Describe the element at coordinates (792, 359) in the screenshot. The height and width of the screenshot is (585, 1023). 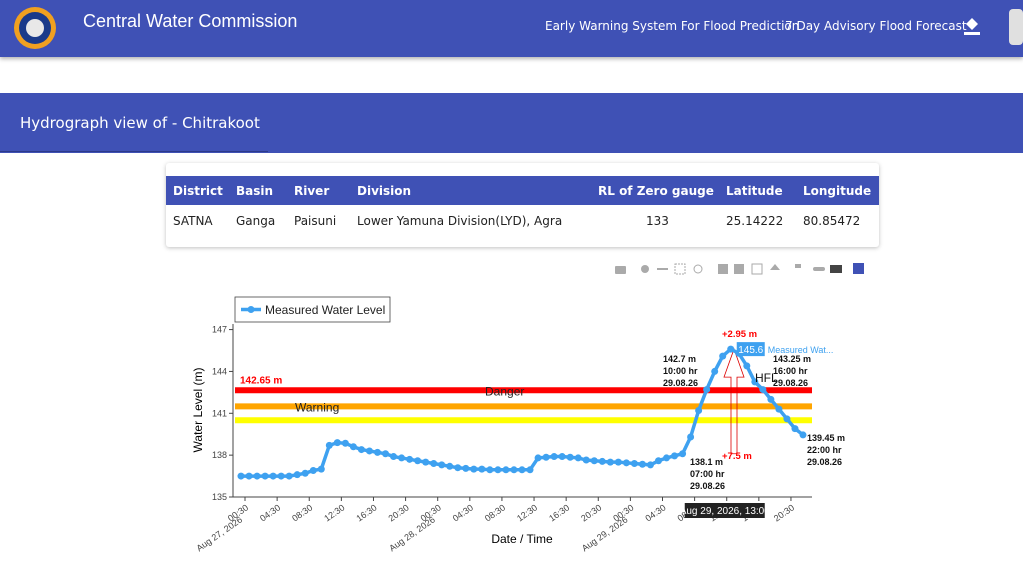
I see `annotation-line: 143.25 m` at that location.